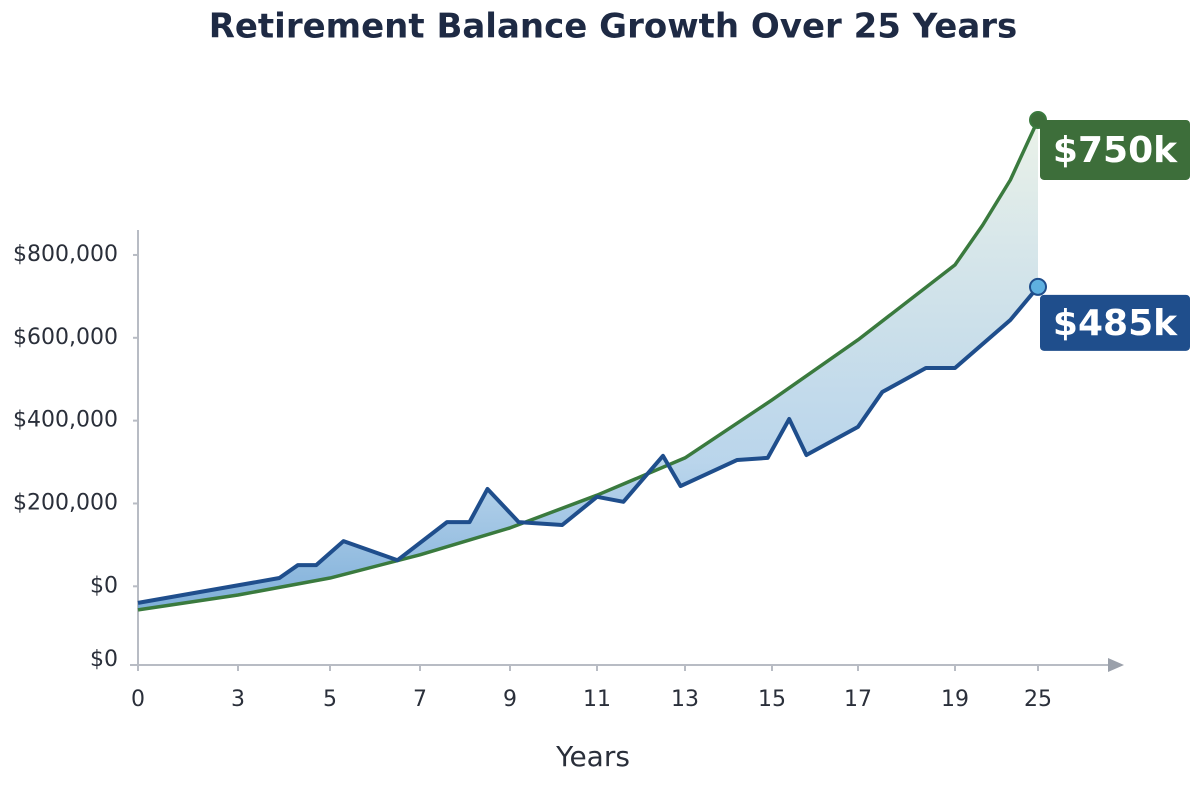 Image resolution: width=1200 pixels, height=800 pixels. I want to click on x-tick-label: 0, so click(138, 699).